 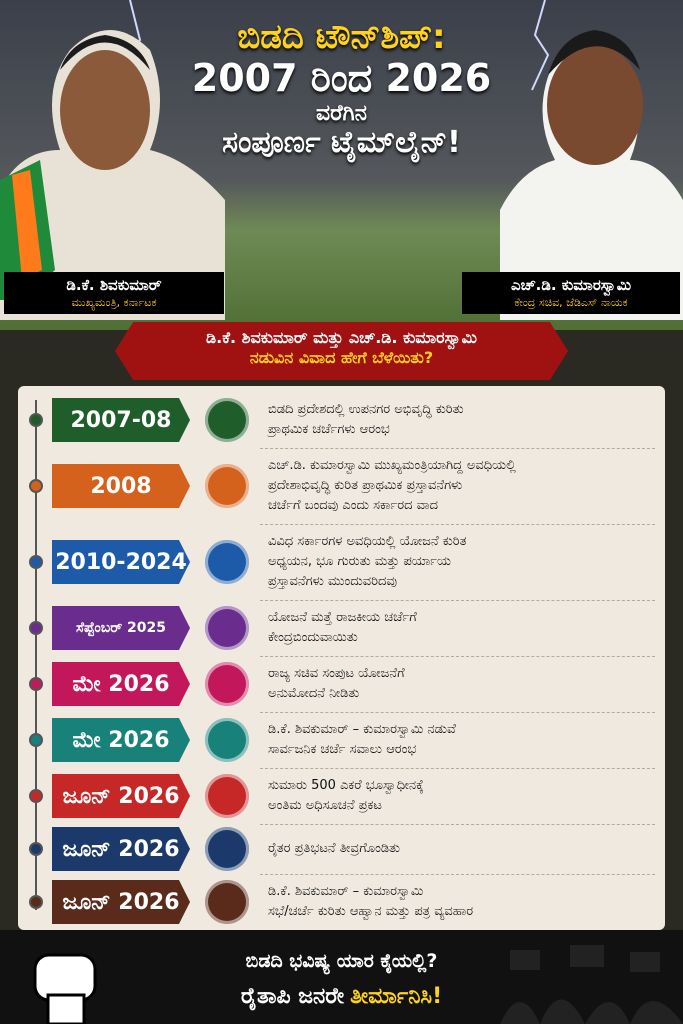 I want to click on footer-line: ರೈತಾಪಿ ಜನರೇ ತೀರ್ಮಾನಿಸಿ!, so click(x=341, y=996).